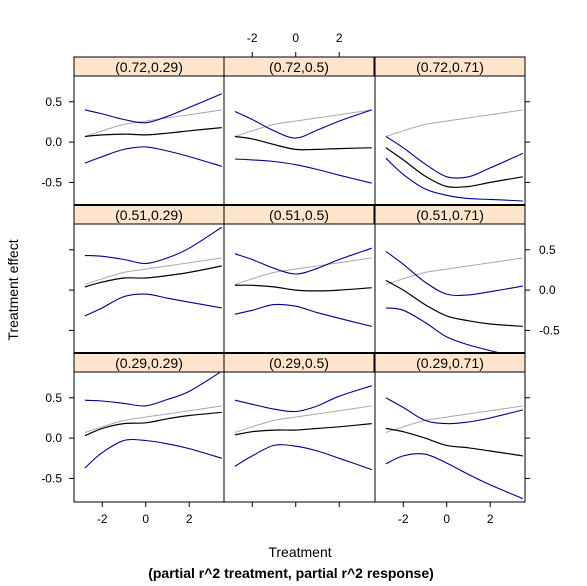  I want to click on y-axis-label: Treatment effect, so click(13, 289).